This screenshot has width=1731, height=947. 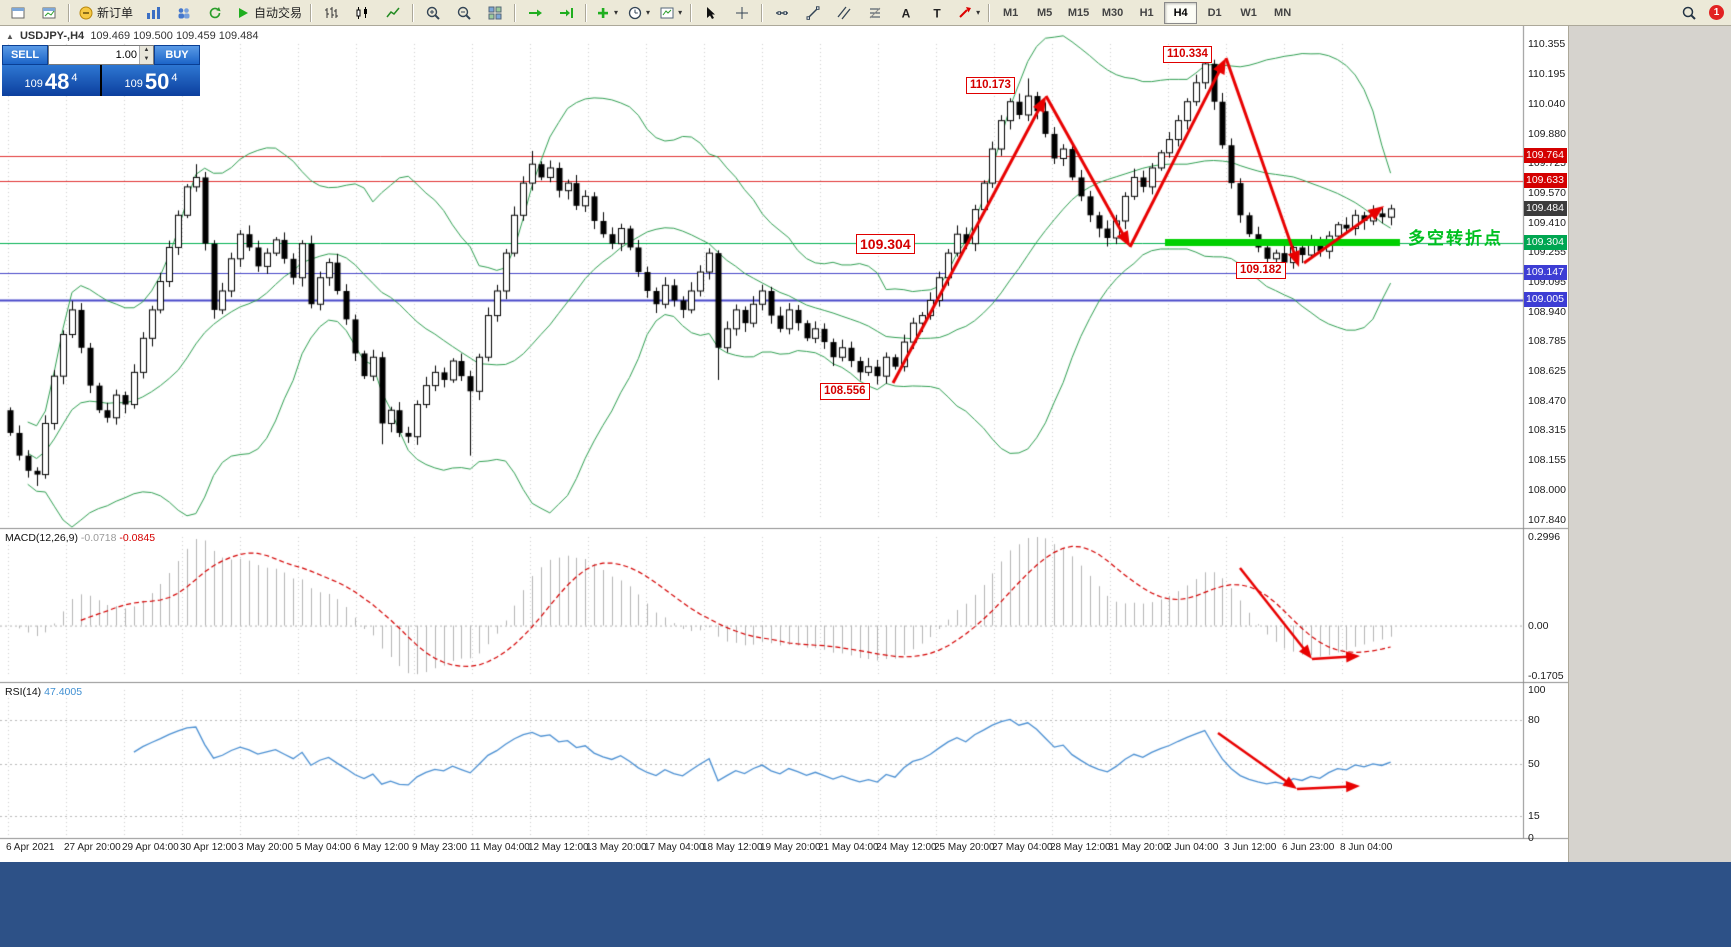 I want to click on crosshair-tool-button, so click(x=742, y=13).